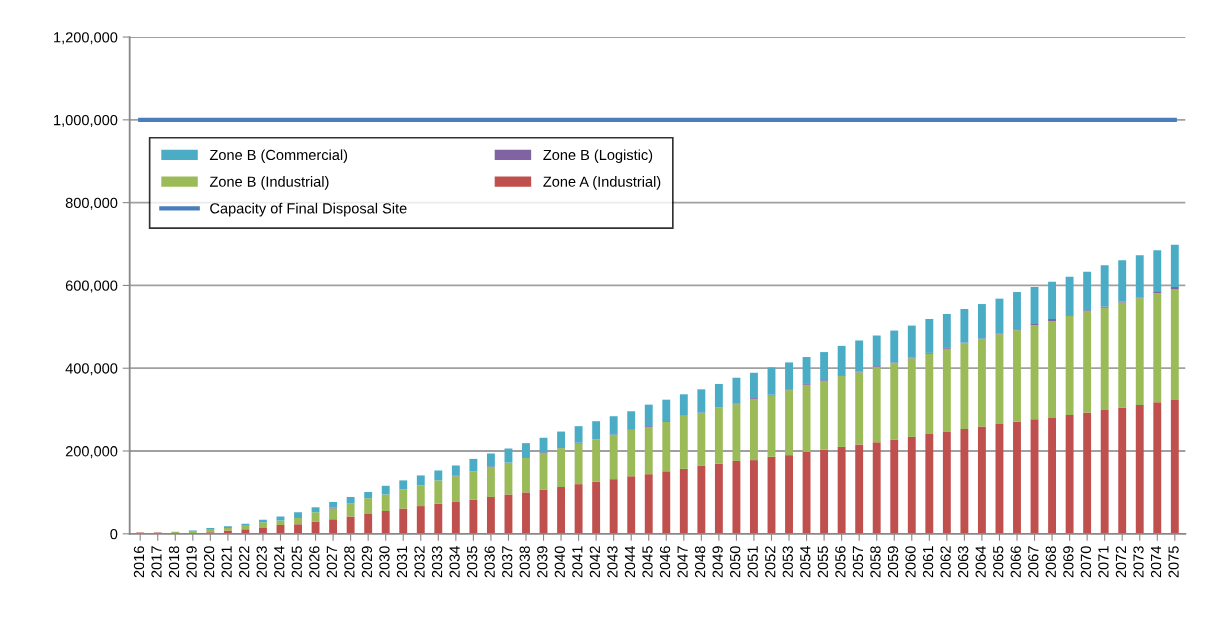 The image size is (1212, 628). I want to click on x-tick-label: 2050, so click(735, 562).